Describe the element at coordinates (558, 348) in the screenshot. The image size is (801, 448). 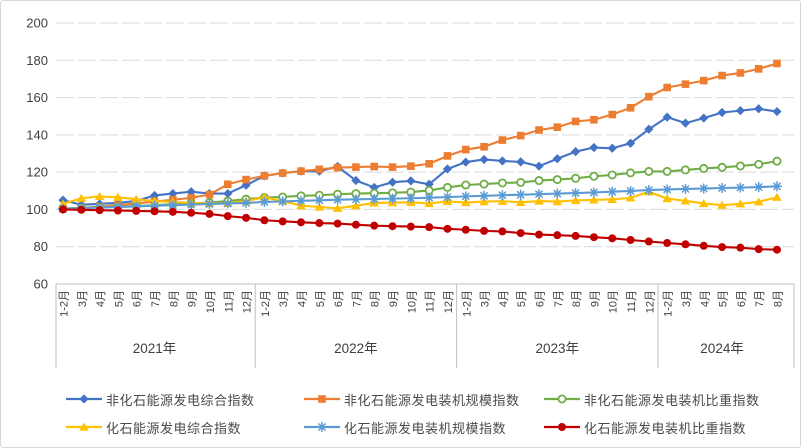
I see `year-label: 2023年` at that location.